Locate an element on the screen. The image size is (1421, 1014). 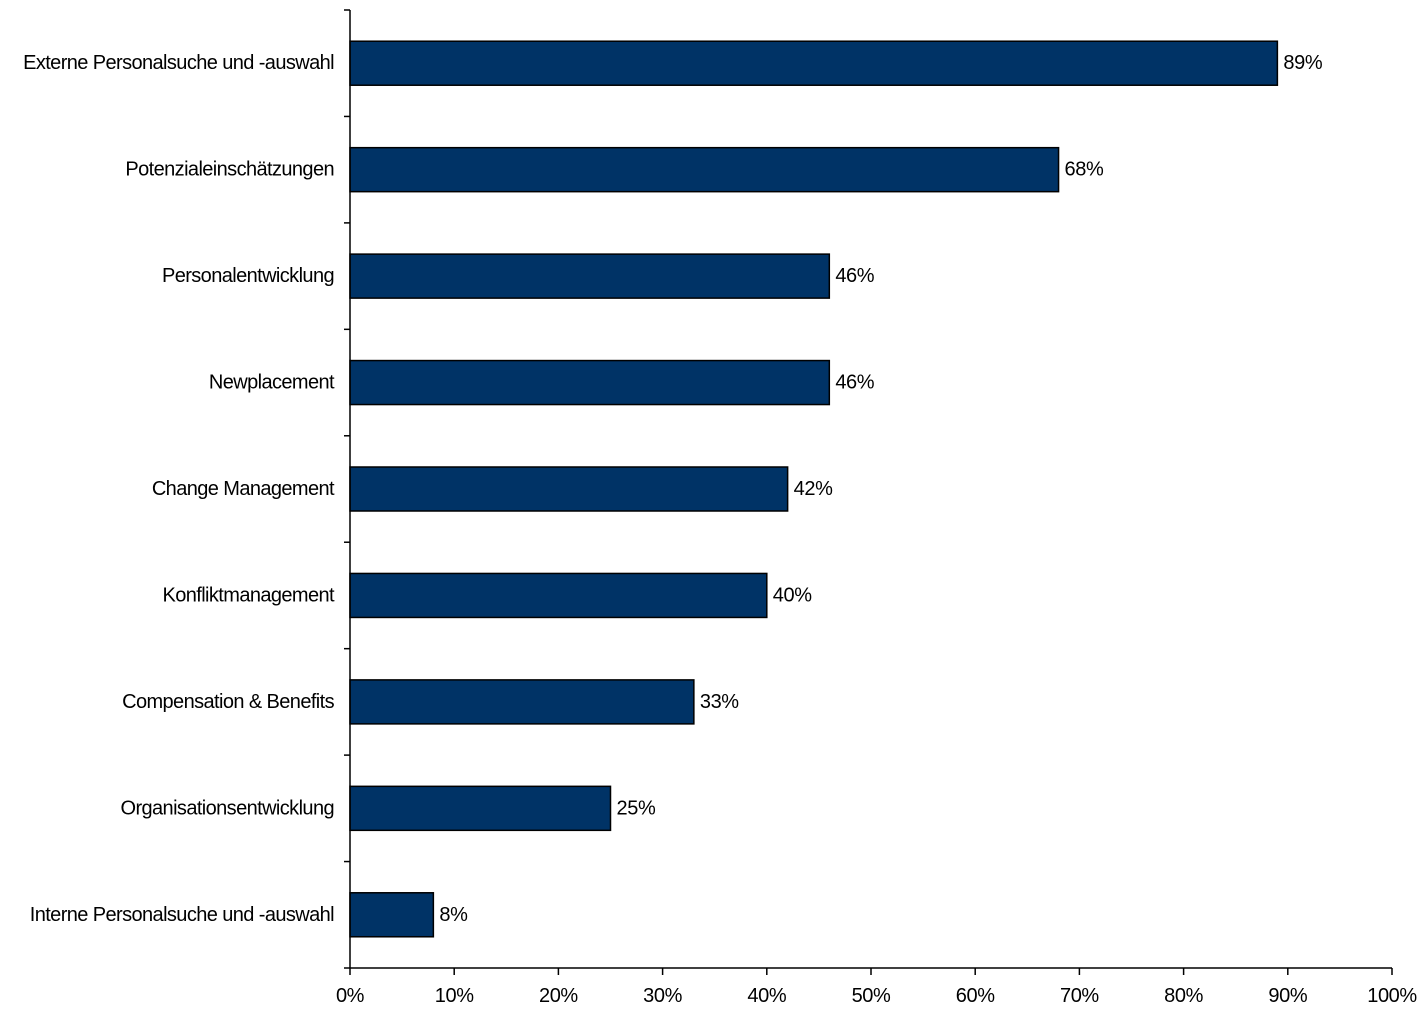
bar-newplacement is located at coordinates (590, 382).